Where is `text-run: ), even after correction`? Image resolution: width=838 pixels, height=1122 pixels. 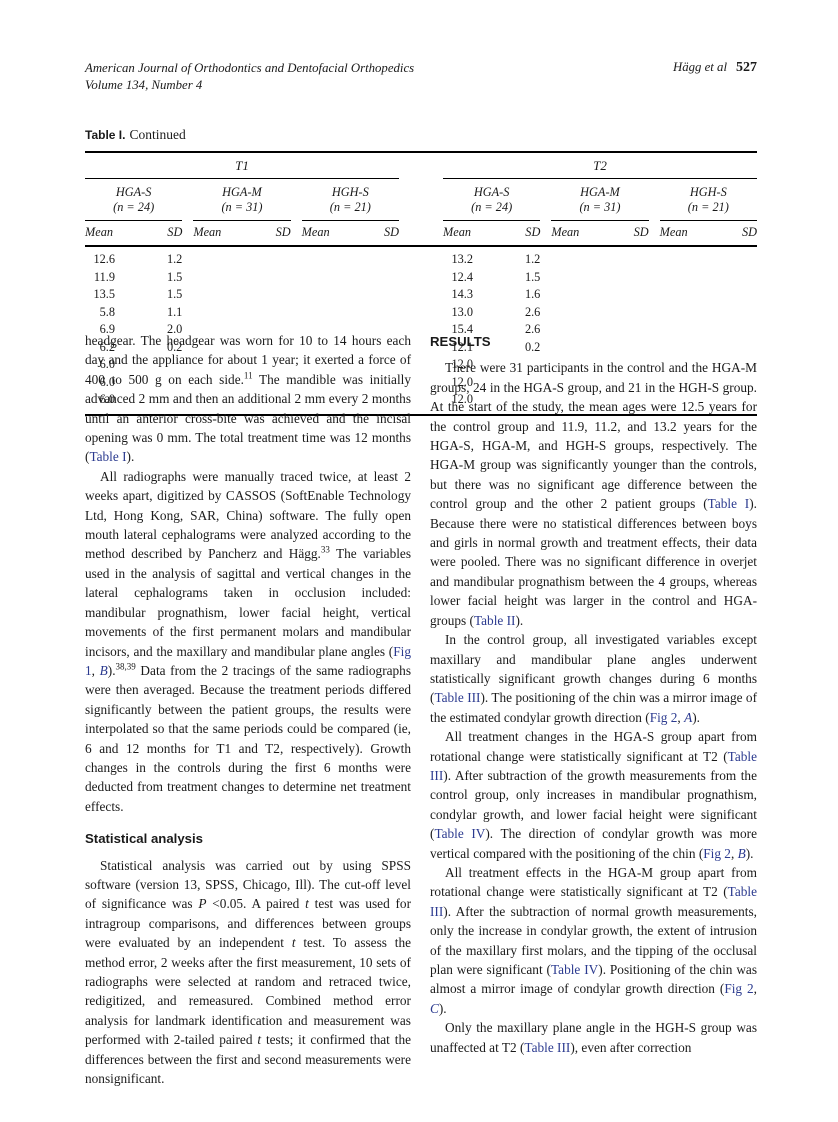 text-run: ), even after correction is located at coordinates (631, 1047).